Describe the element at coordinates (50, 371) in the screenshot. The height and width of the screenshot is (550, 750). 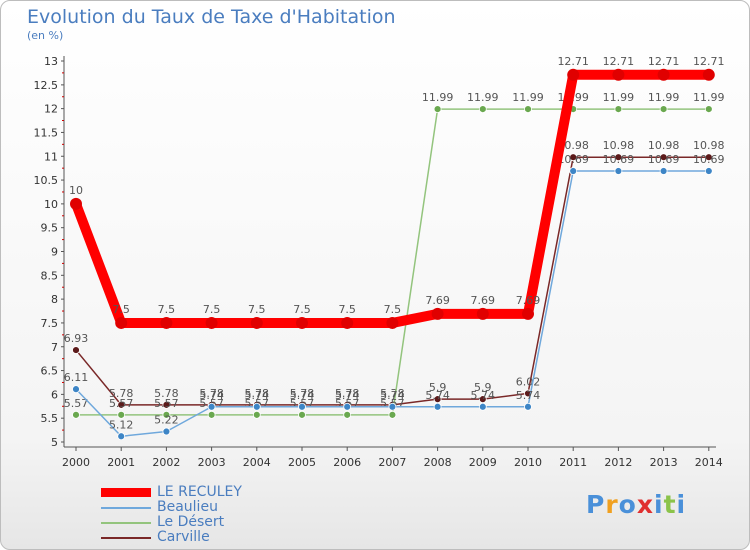
I see `y-tick-label: 6.5` at that location.